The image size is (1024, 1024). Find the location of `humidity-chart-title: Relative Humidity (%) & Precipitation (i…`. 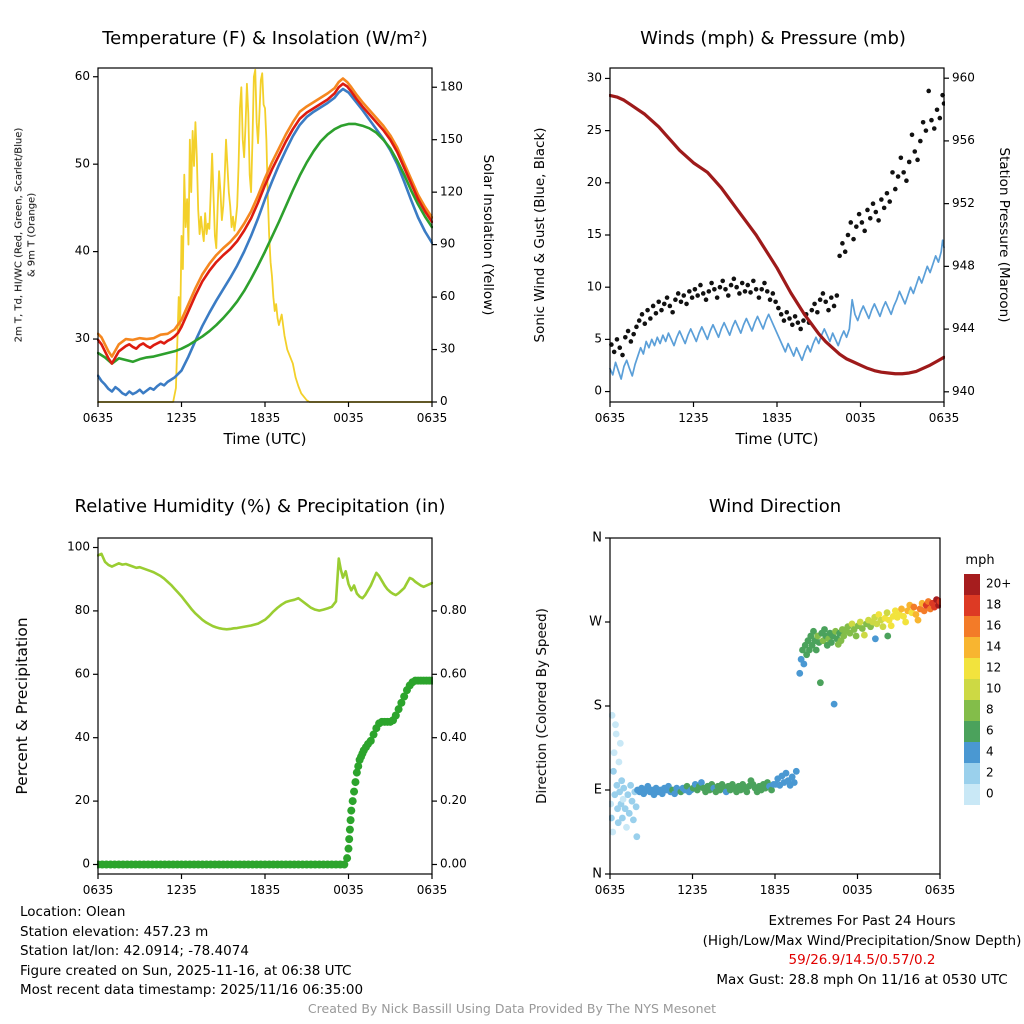

humidity-chart-title: Relative Humidity (%) & Precipitation (i… is located at coordinates (260, 506).